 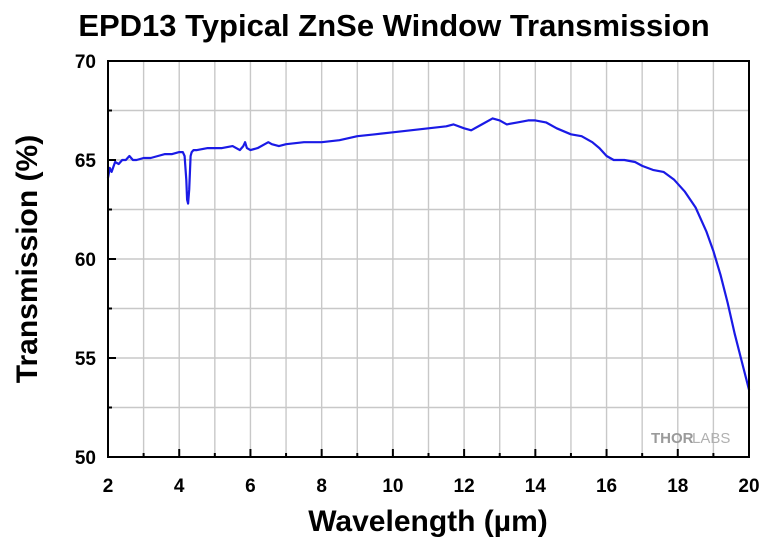 What do you see at coordinates (179, 486) in the screenshot?
I see `x-tick-label: 4` at bounding box center [179, 486].